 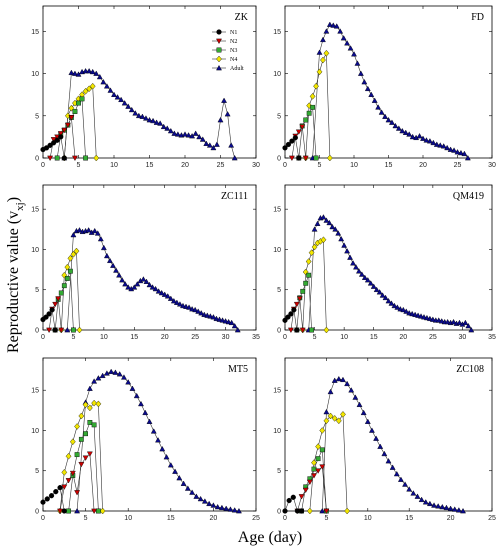 What do you see at coordinates (219, 32) in the screenshot?
I see `legend-marker-n1` at bounding box center [219, 32].